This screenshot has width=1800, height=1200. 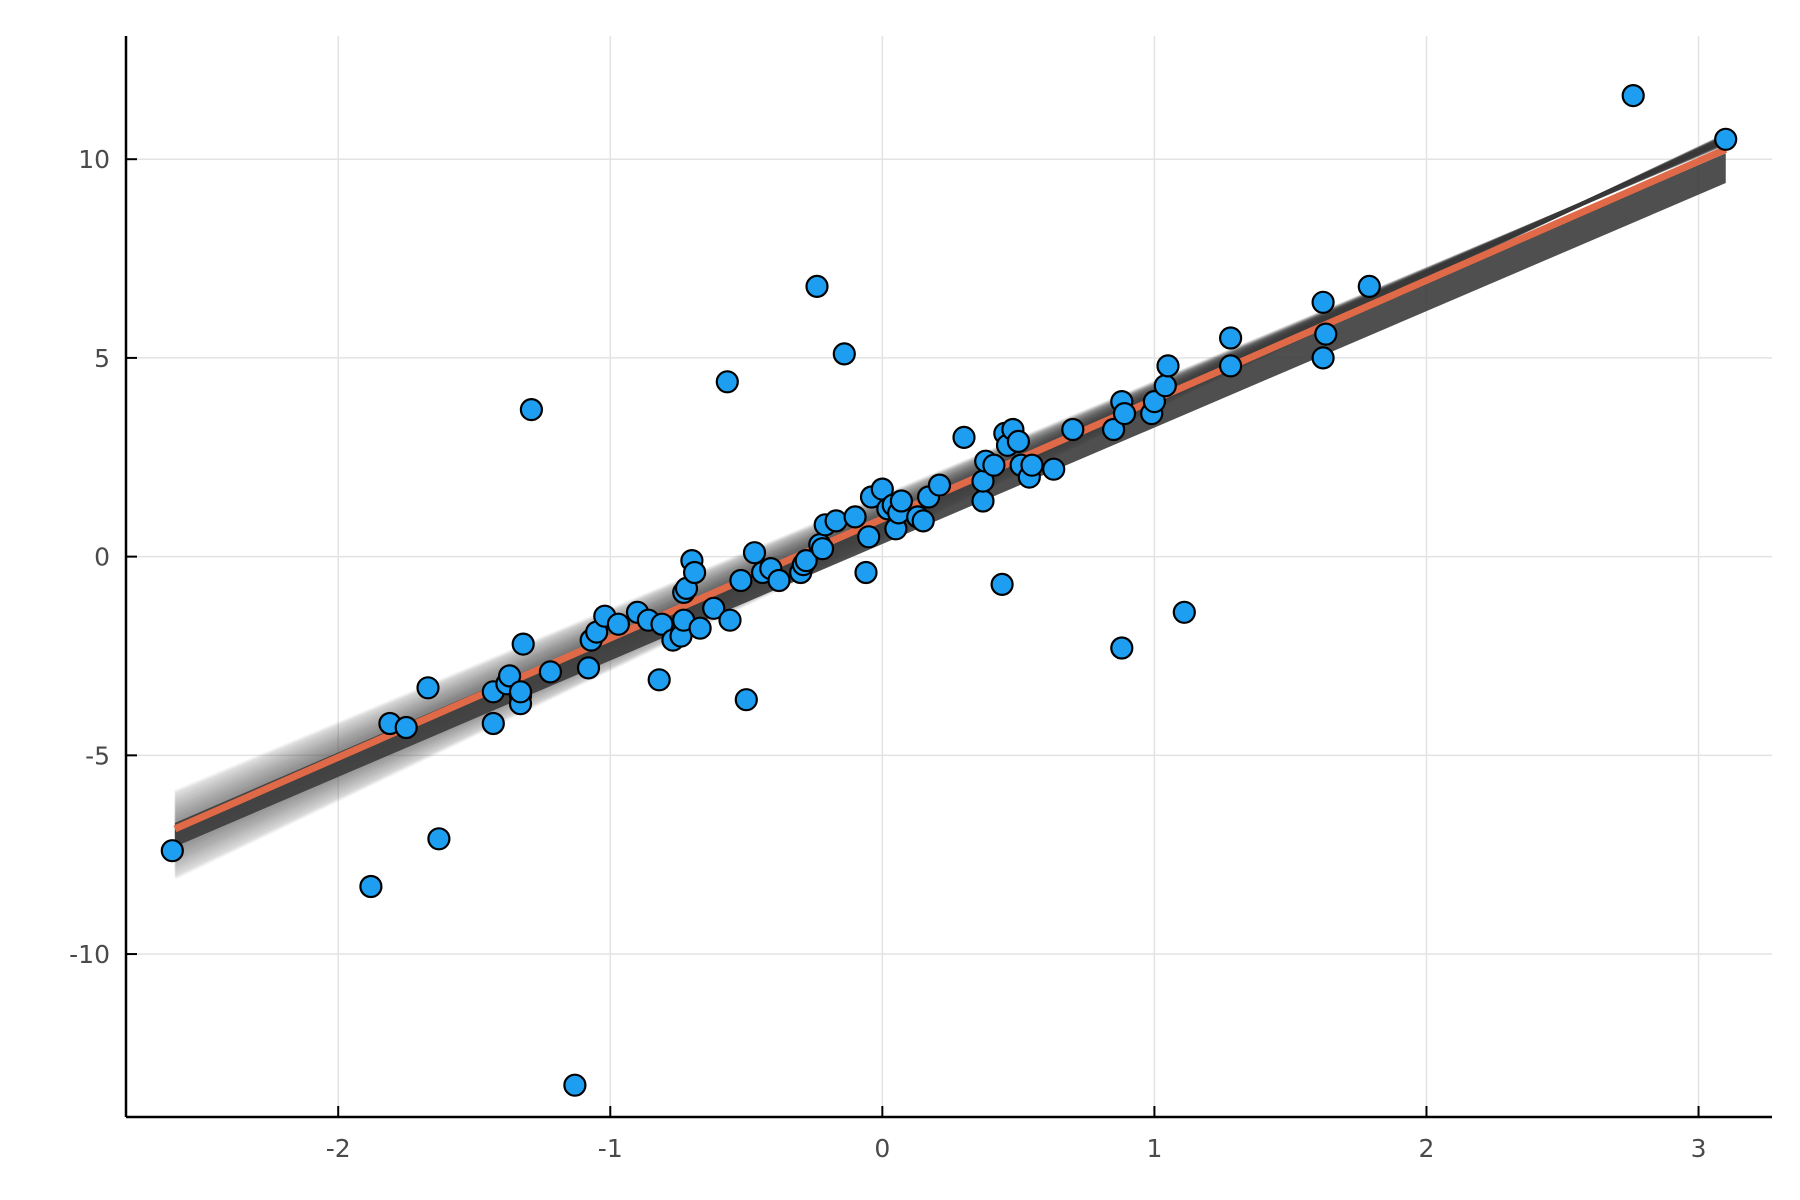 I want to click on y-tick-label: -5, so click(x=97, y=755).